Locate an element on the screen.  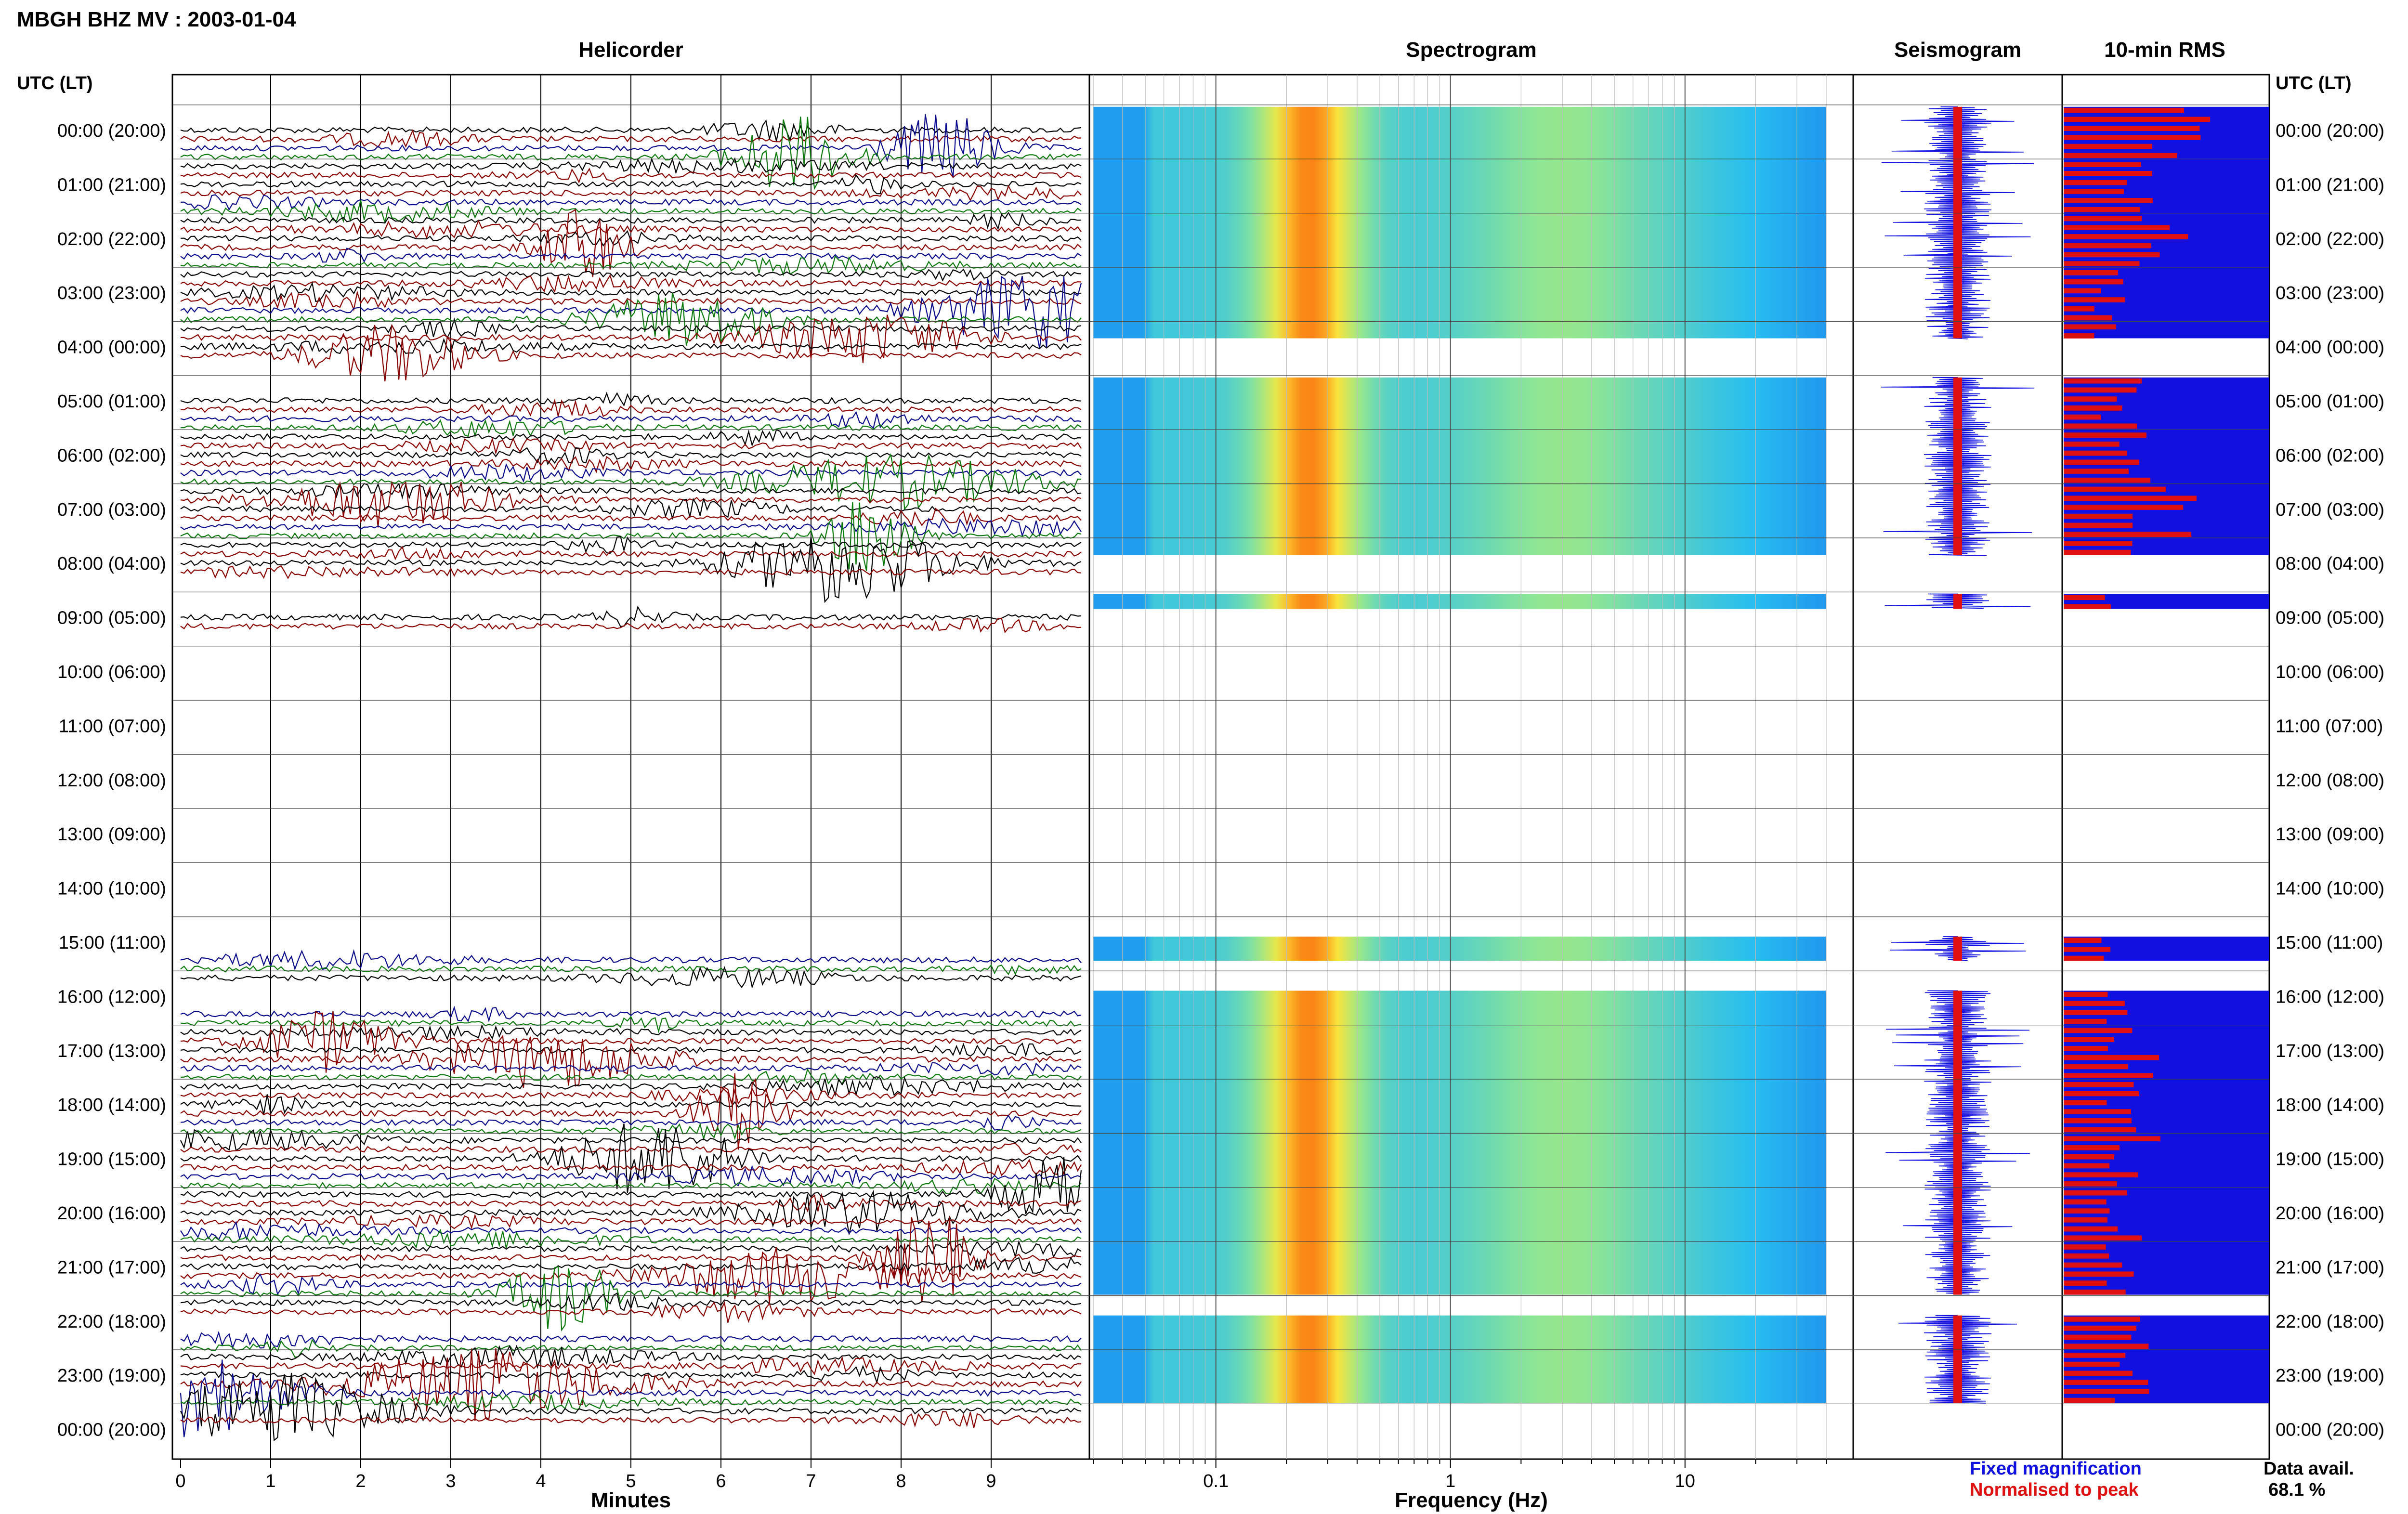
helicorder-tick-label: 3 is located at coordinates (450, 1481).